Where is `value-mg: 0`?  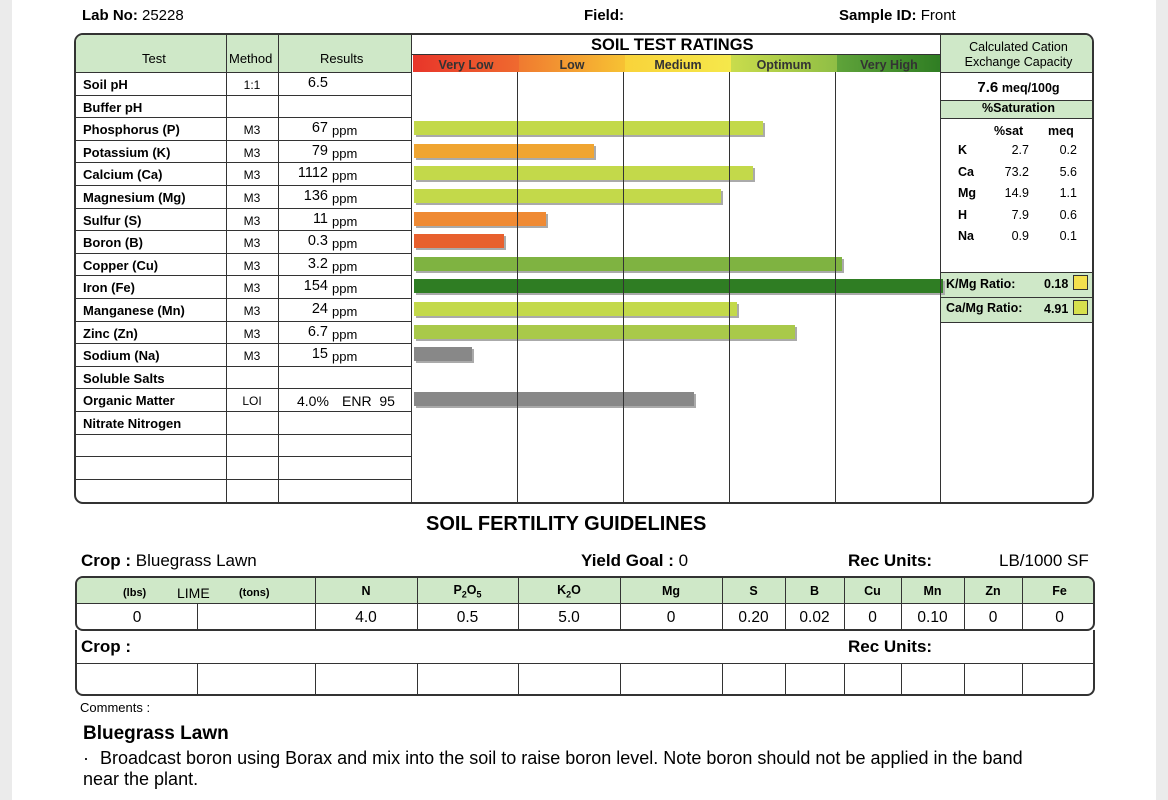
value-mg: 0 is located at coordinates (671, 617).